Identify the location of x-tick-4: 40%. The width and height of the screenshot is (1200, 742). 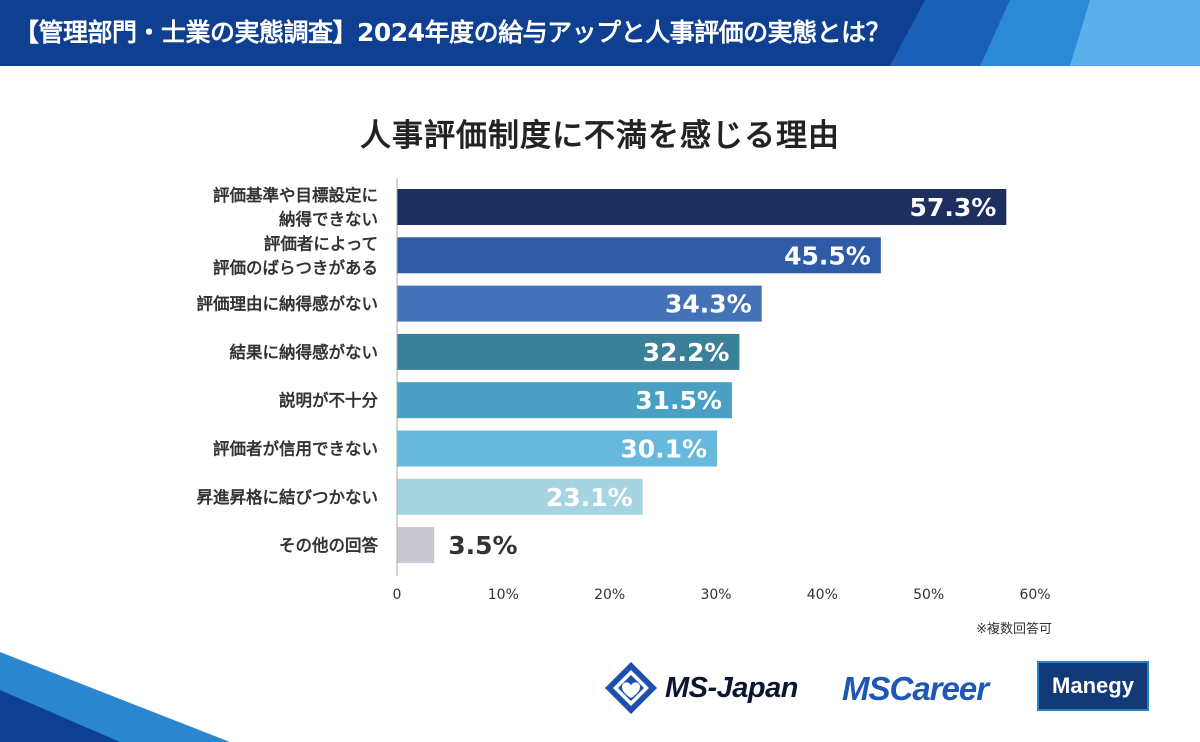
(822, 595).